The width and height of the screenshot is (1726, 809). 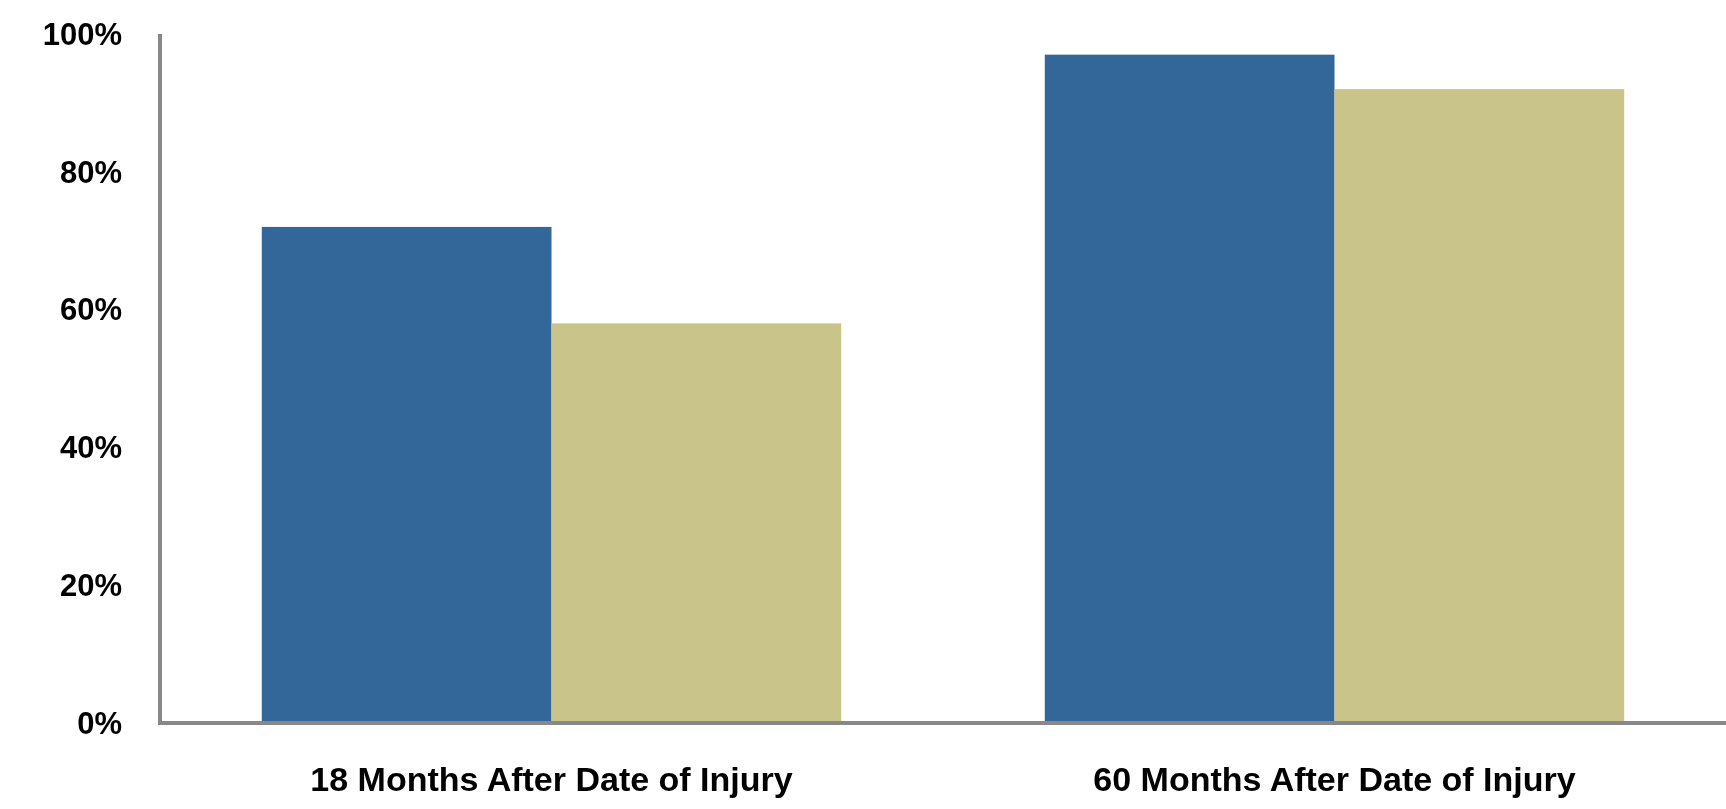 I want to click on y-tick-label: 40%, so click(x=90, y=448).